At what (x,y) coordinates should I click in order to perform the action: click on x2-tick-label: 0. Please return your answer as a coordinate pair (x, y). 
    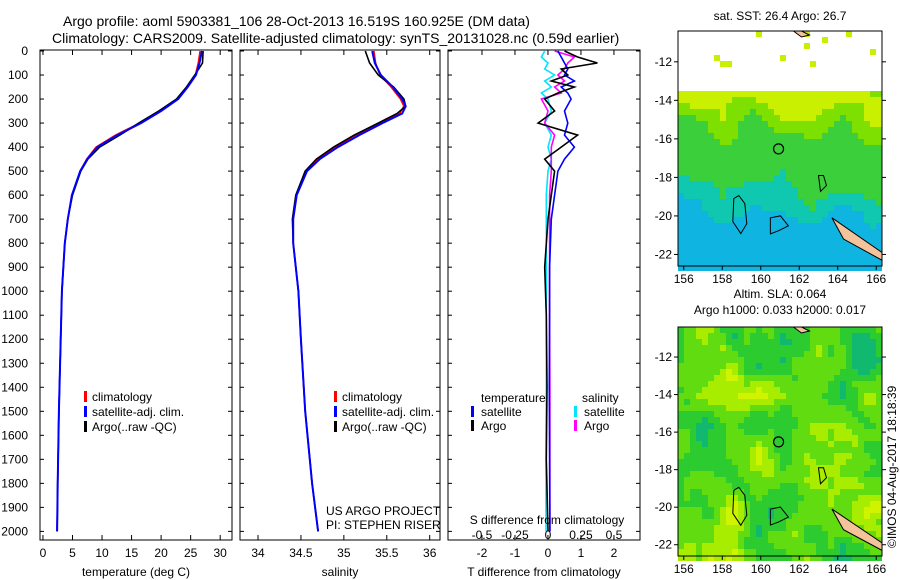
    Looking at the image, I should click on (548, 535).